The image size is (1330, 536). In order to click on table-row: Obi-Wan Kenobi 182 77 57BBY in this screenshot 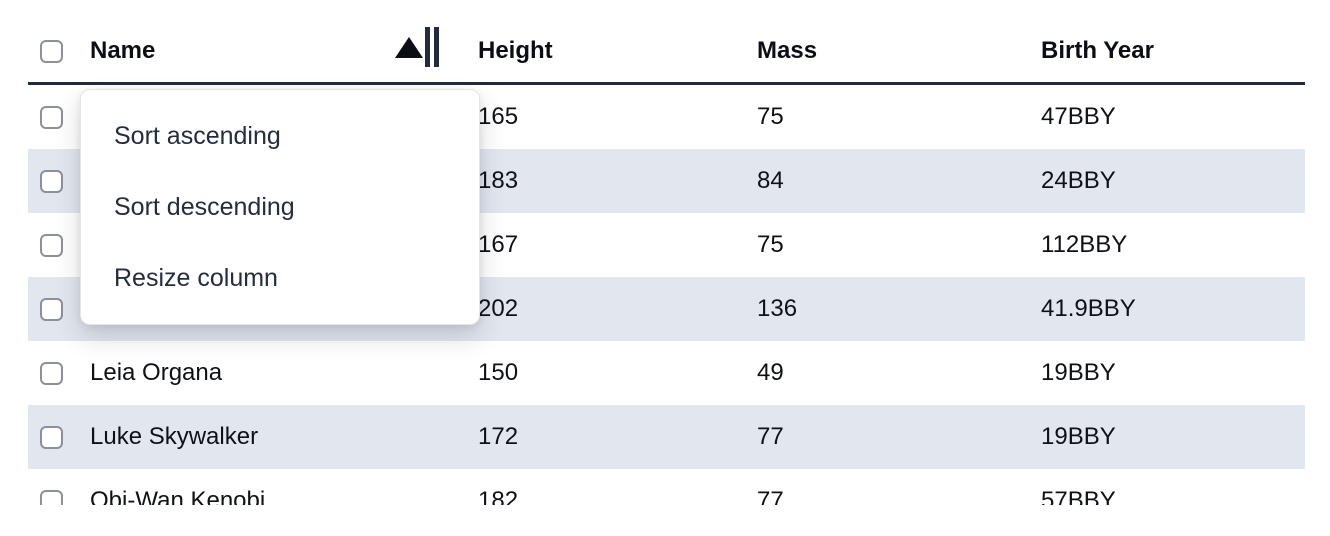, I will do `click(666, 487)`.